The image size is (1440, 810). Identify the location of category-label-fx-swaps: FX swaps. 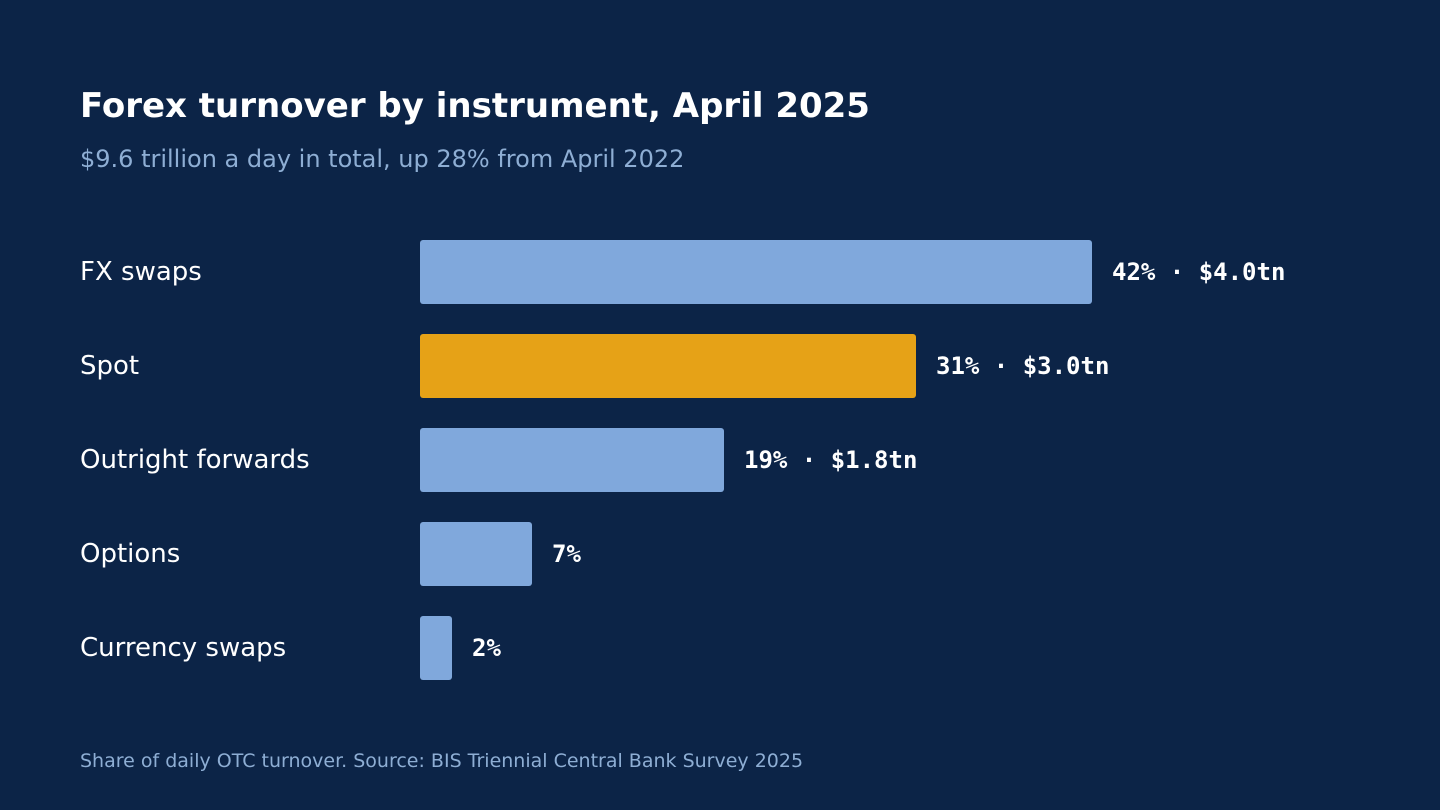
(141, 272).